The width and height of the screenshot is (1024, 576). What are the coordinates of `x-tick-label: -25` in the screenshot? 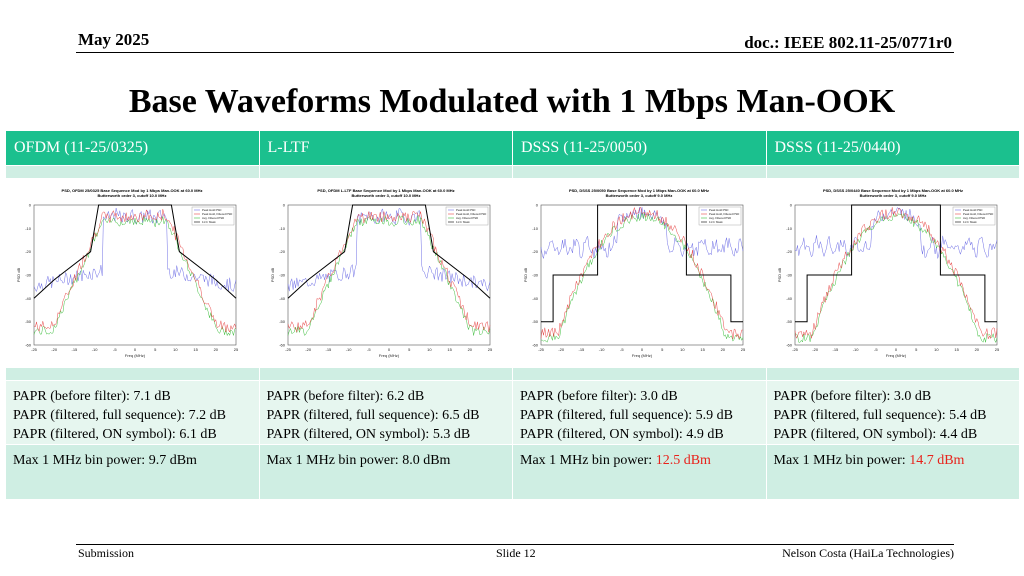 It's located at (541, 349).